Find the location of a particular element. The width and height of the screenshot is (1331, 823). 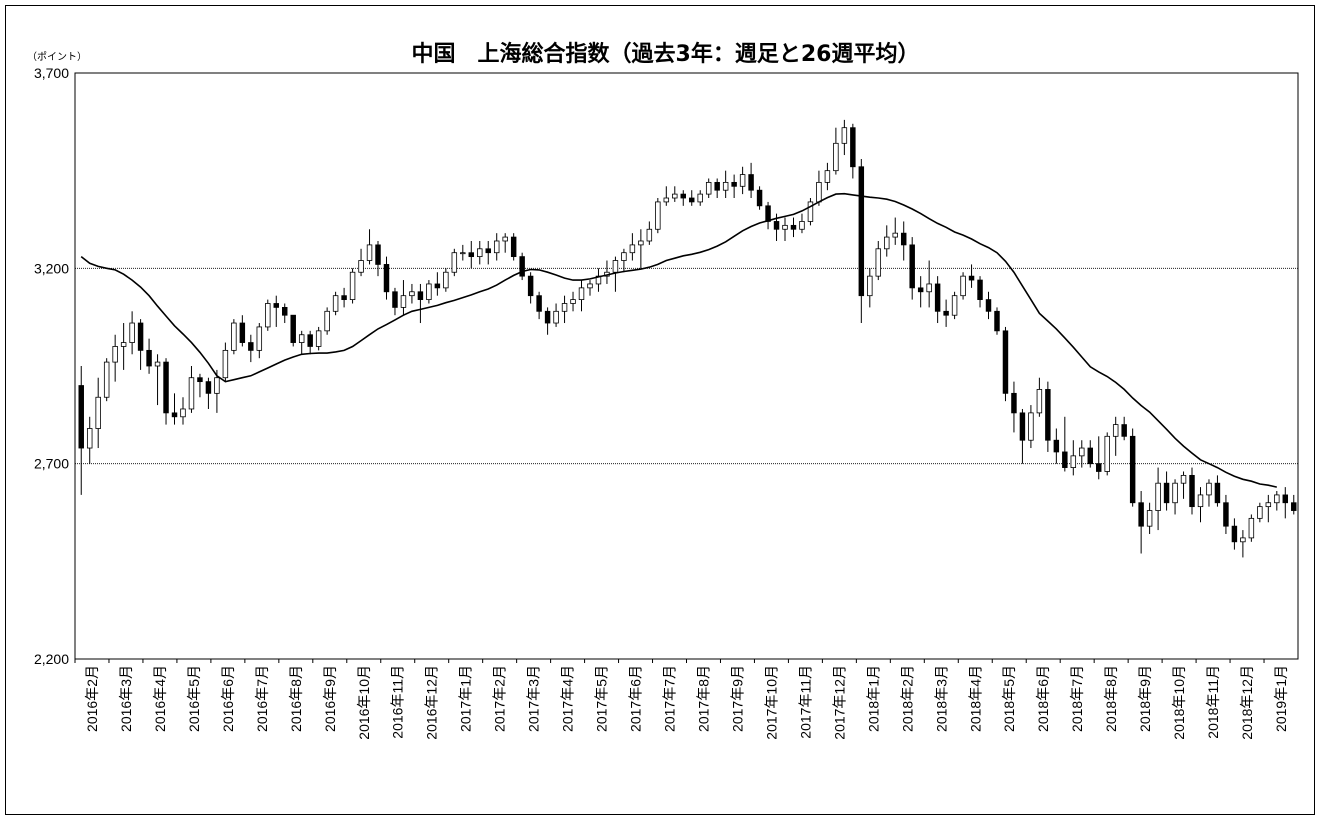

x-tick-label: 2016年7月 is located at coordinates (262, 698).